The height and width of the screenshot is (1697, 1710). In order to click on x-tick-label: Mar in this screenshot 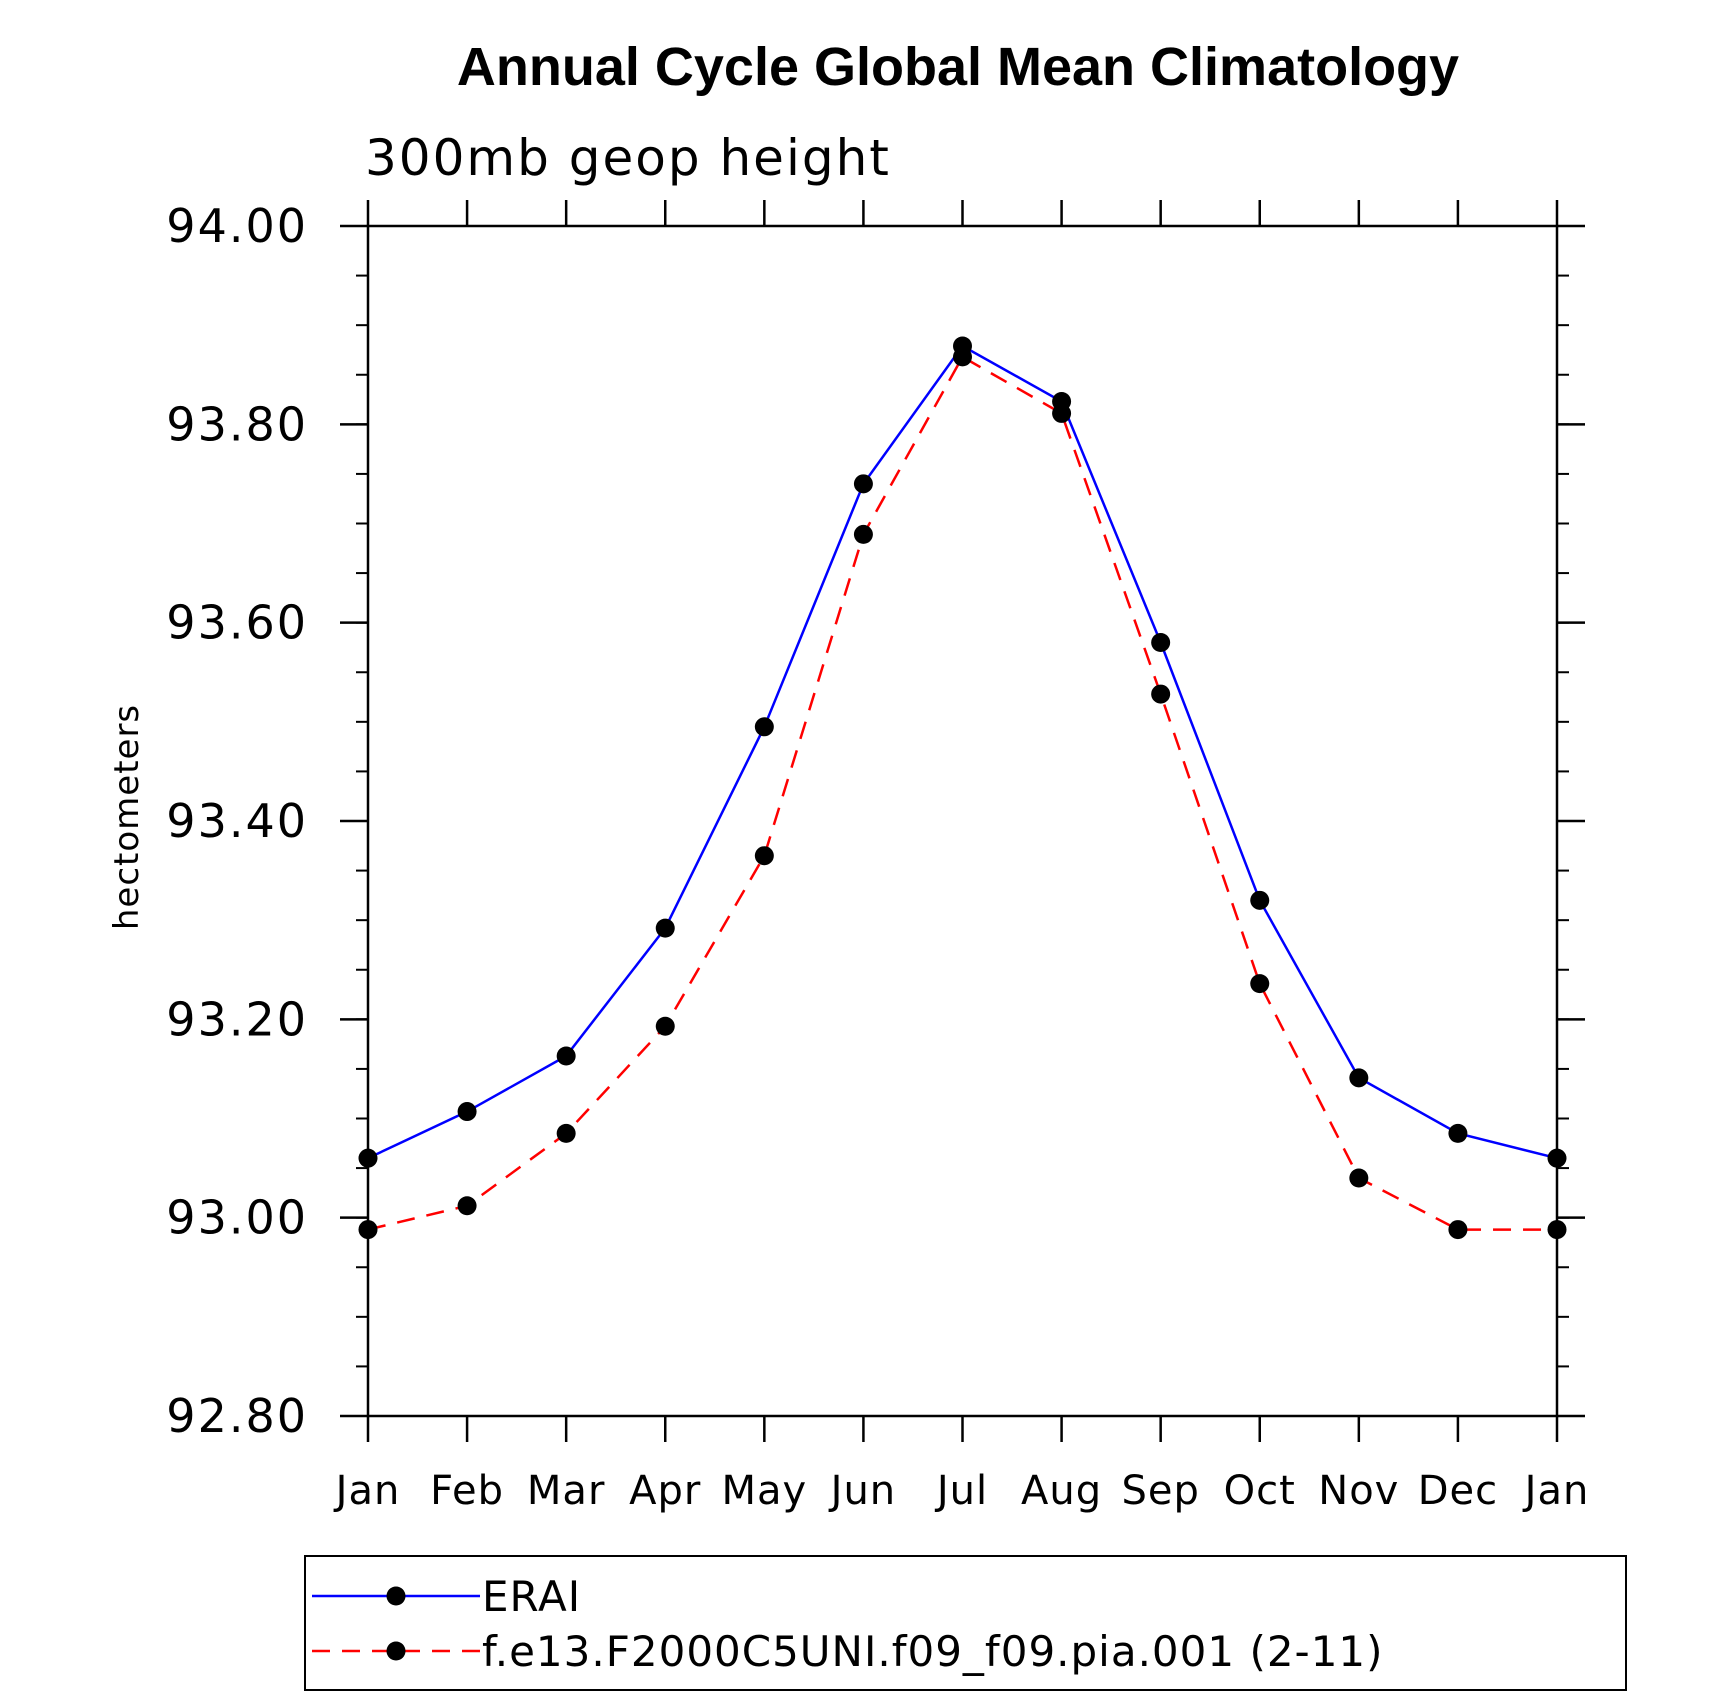, I will do `click(566, 1491)`.